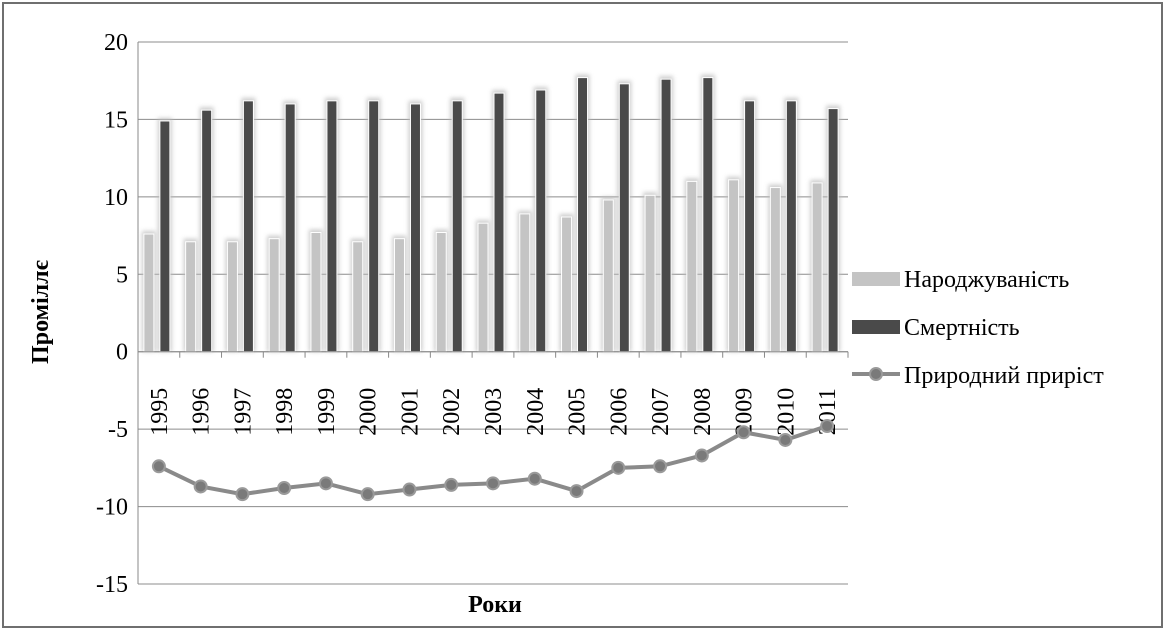 The height and width of the screenshot is (634, 1169). I want to click on legend-label-births: Народжуваність, so click(986, 280).